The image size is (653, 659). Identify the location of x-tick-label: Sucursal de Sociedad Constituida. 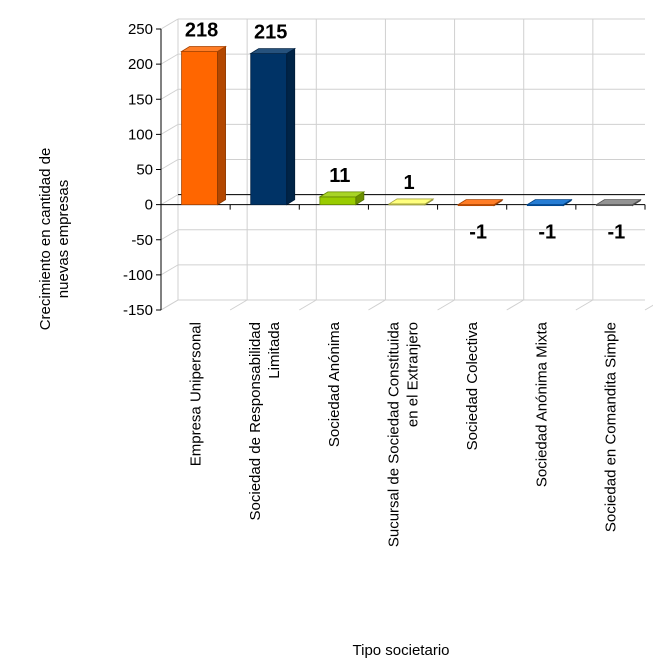
(394, 434).